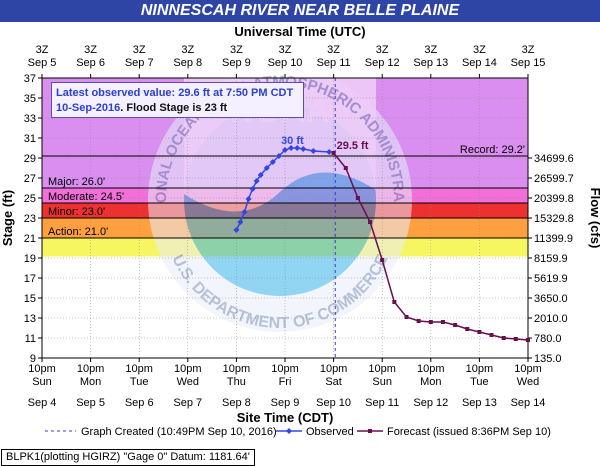 Image resolution: width=600 pixels, height=466 pixels. What do you see at coordinates (333, 382) in the screenshot?
I see `time-tick-weekday: Sat` at bounding box center [333, 382].